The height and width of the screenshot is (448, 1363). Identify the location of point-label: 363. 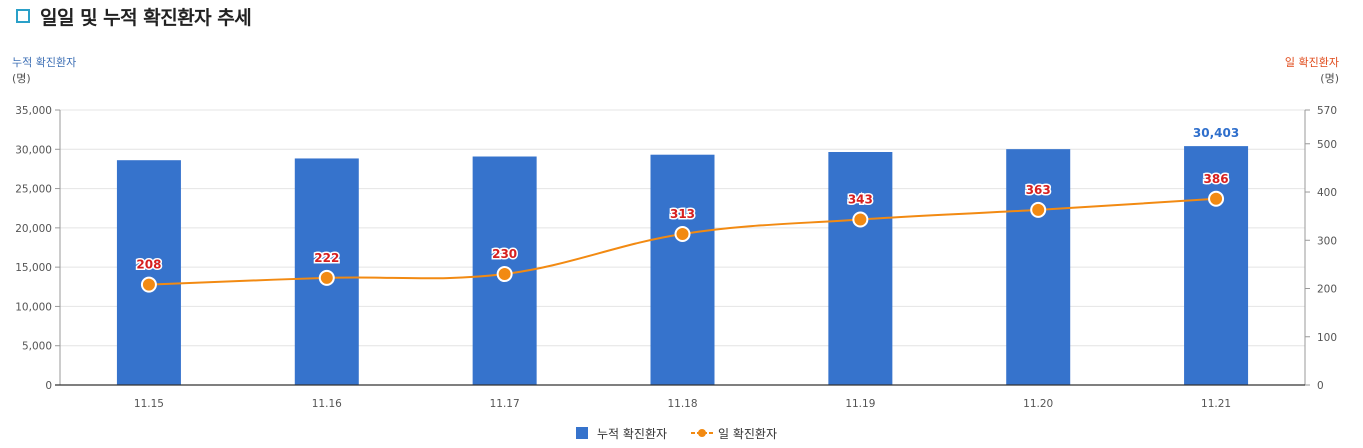
(1038, 190).